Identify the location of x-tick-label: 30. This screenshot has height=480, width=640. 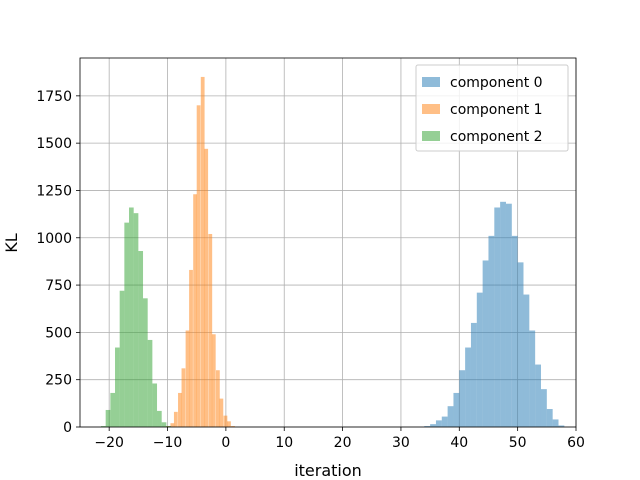
(401, 443).